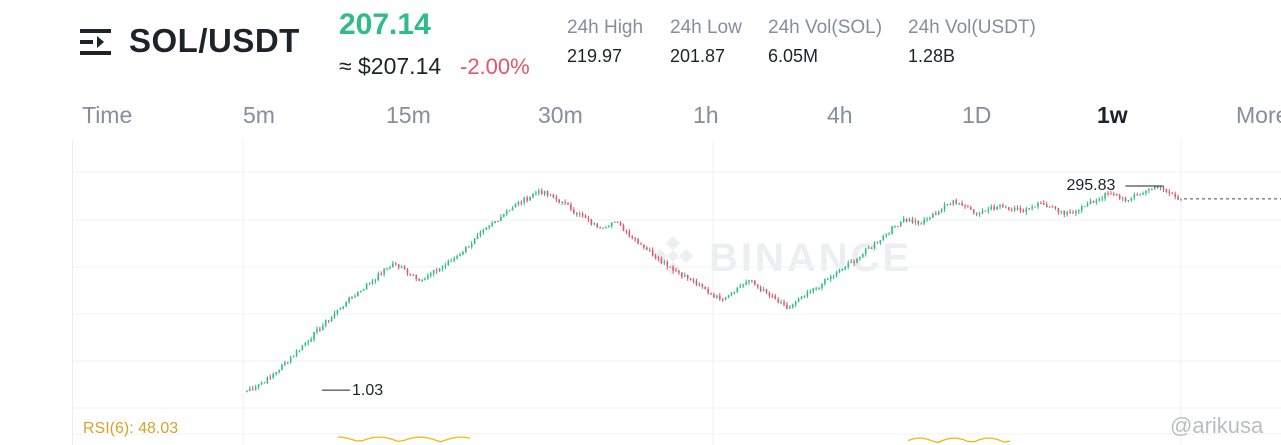  I want to click on watermark: BINANCE, so click(811, 258).